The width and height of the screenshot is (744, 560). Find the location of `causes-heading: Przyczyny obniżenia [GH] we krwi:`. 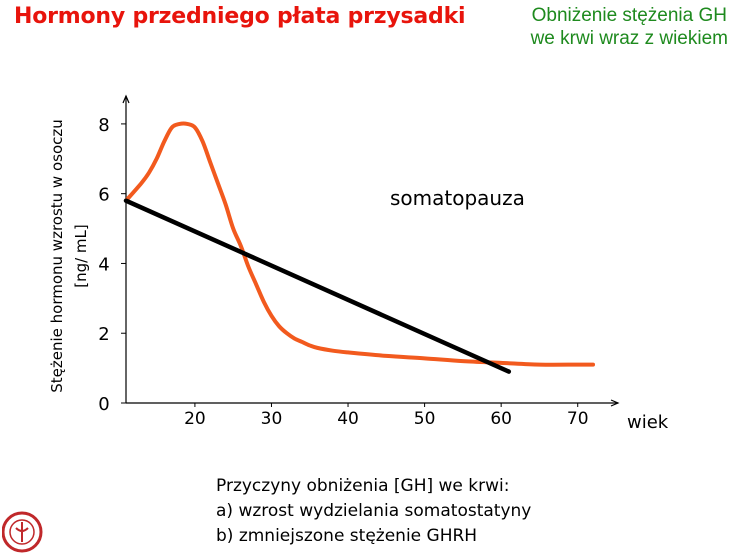

causes-heading: Przyczyny obniżenia [GH] we krwi: is located at coordinates (363, 486).